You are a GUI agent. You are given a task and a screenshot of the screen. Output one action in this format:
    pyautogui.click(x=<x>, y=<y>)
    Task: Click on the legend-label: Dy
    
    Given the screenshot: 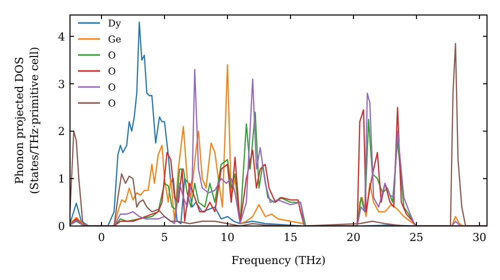 What is the action you would take?
    pyautogui.click(x=115, y=24)
    